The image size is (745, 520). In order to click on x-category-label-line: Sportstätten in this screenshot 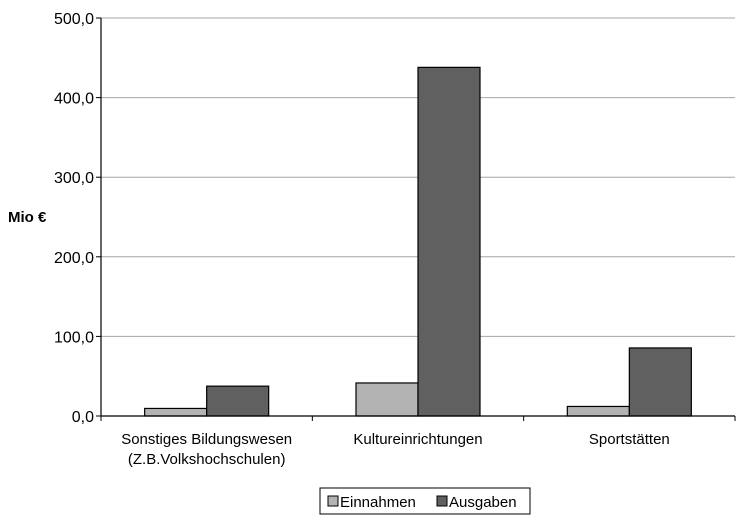, I will do `click(629, 439)`.